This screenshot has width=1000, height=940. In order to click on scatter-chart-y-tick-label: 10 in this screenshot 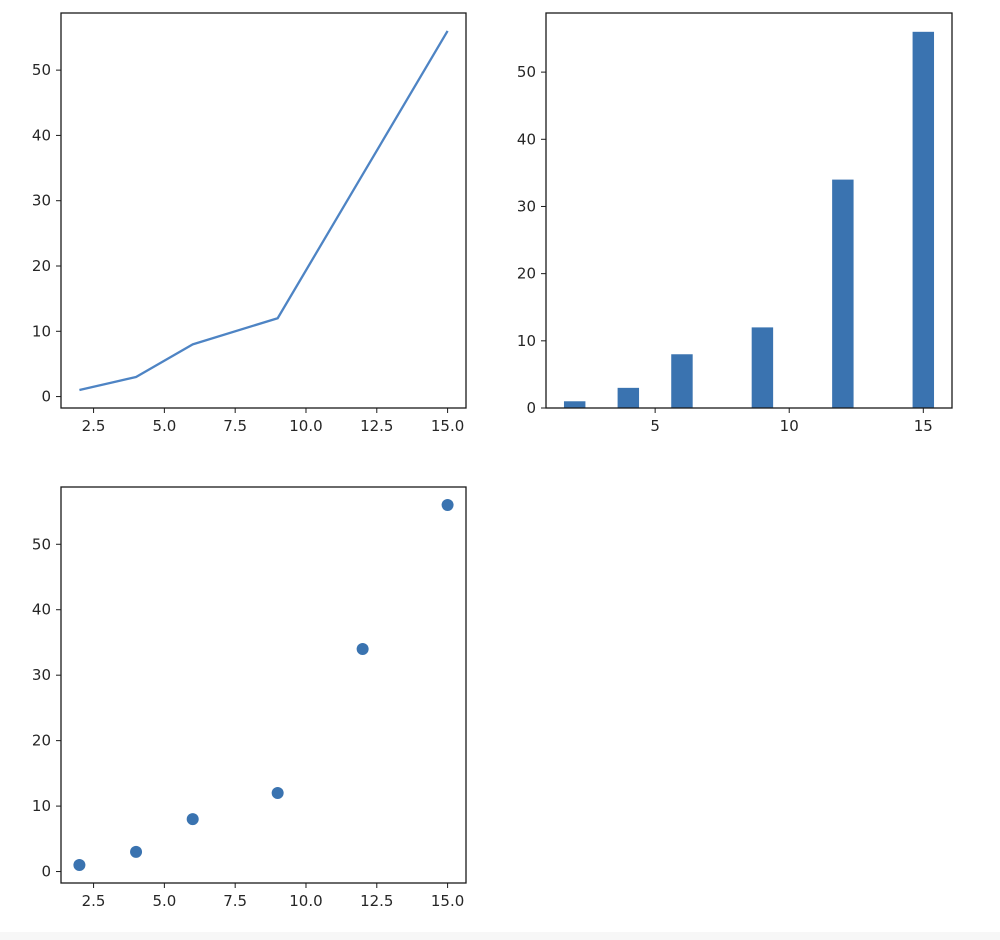, I will do `click(41, 806)`.